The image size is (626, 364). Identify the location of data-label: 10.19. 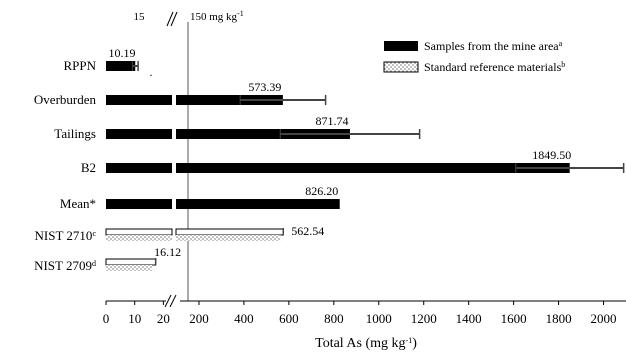
(122, 53).